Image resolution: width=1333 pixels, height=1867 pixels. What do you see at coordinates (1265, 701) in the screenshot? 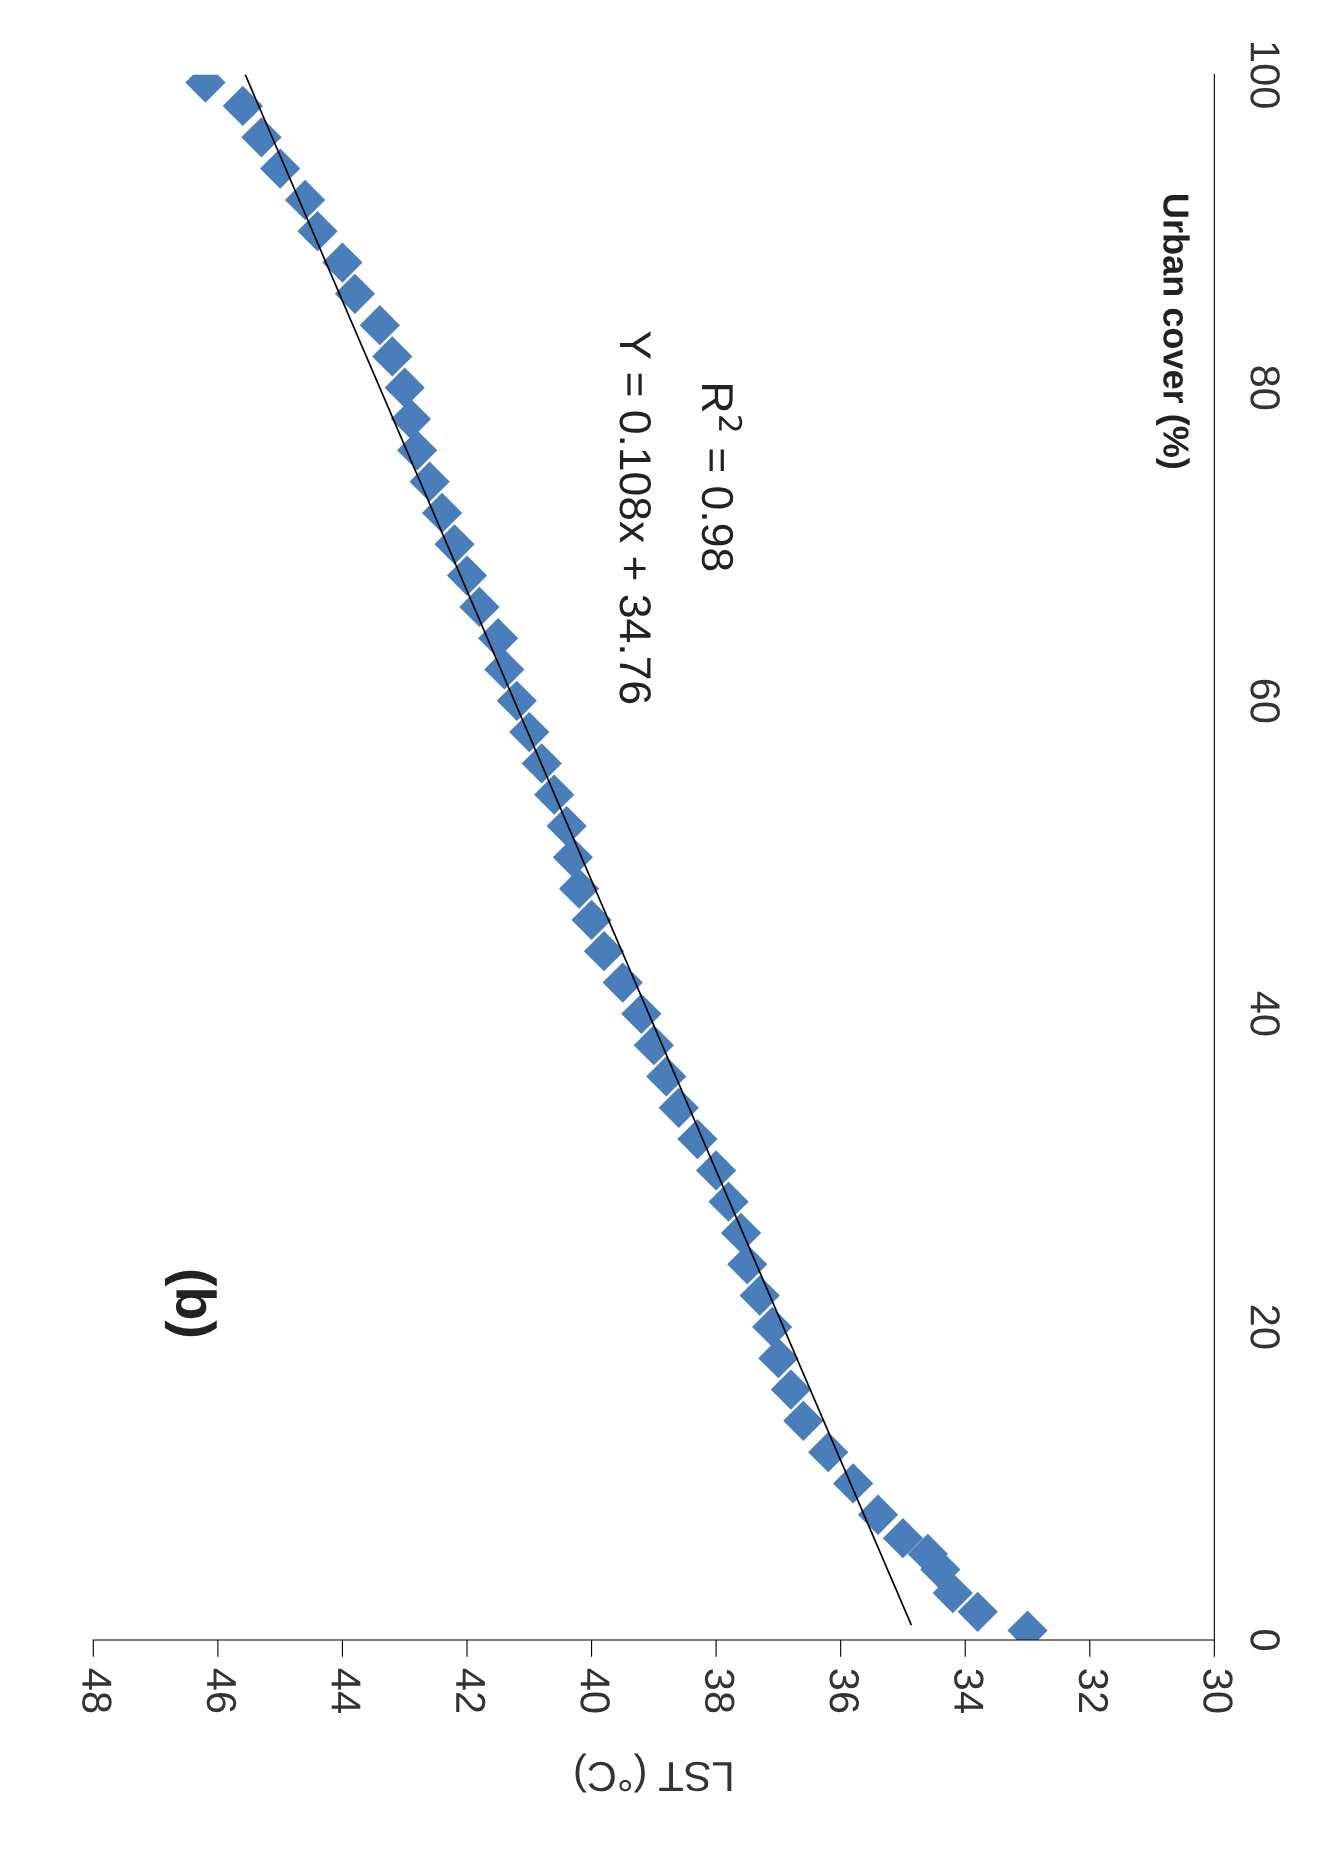
I see `y-tick-label: 60` at bounding box center [1265, 701].